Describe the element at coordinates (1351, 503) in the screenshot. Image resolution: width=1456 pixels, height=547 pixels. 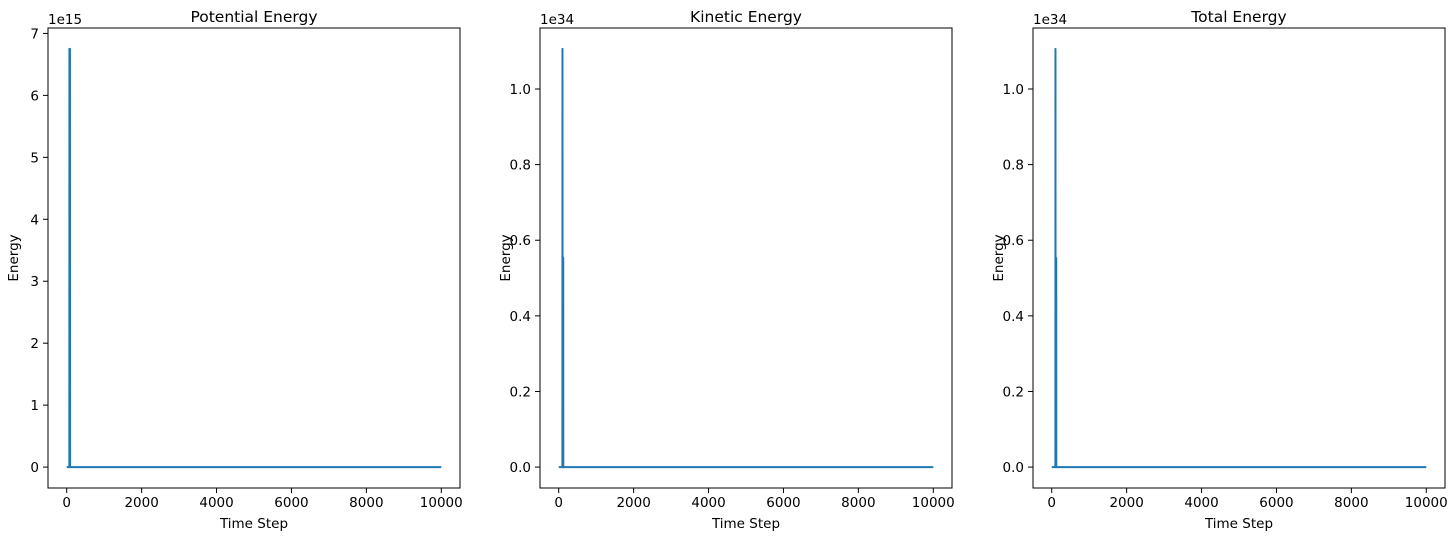
I see `total-energy-xtick-label: 8000` at that location.